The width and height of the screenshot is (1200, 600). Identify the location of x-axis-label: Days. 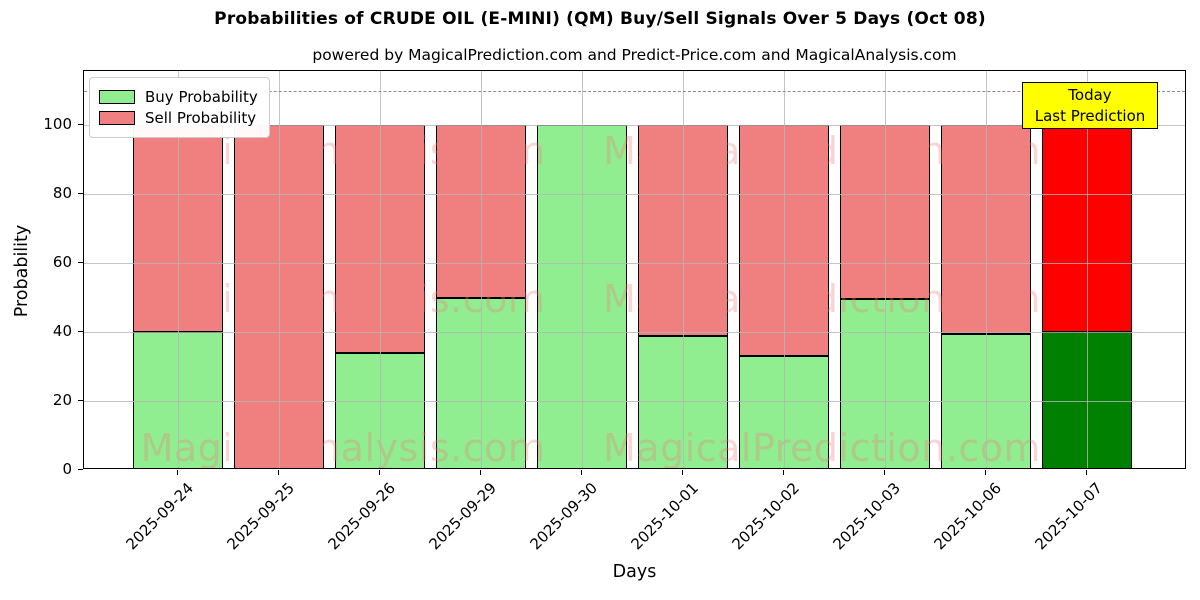
(634, 572).